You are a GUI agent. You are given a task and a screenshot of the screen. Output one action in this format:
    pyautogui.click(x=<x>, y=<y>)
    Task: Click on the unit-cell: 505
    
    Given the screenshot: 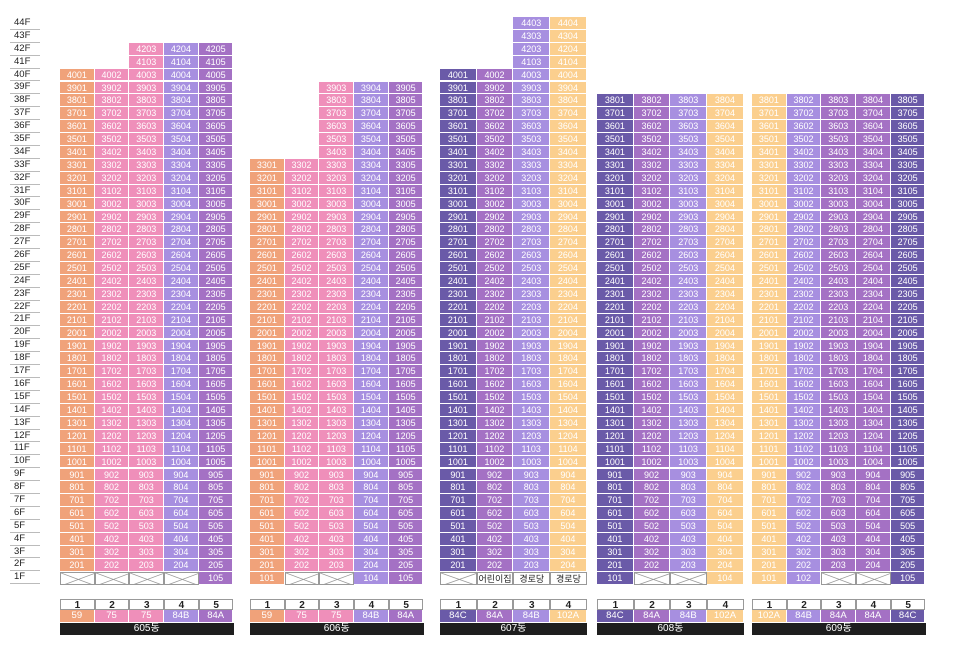 What is the action you would take?
    pyautogui.click(x=216, y=526)
    